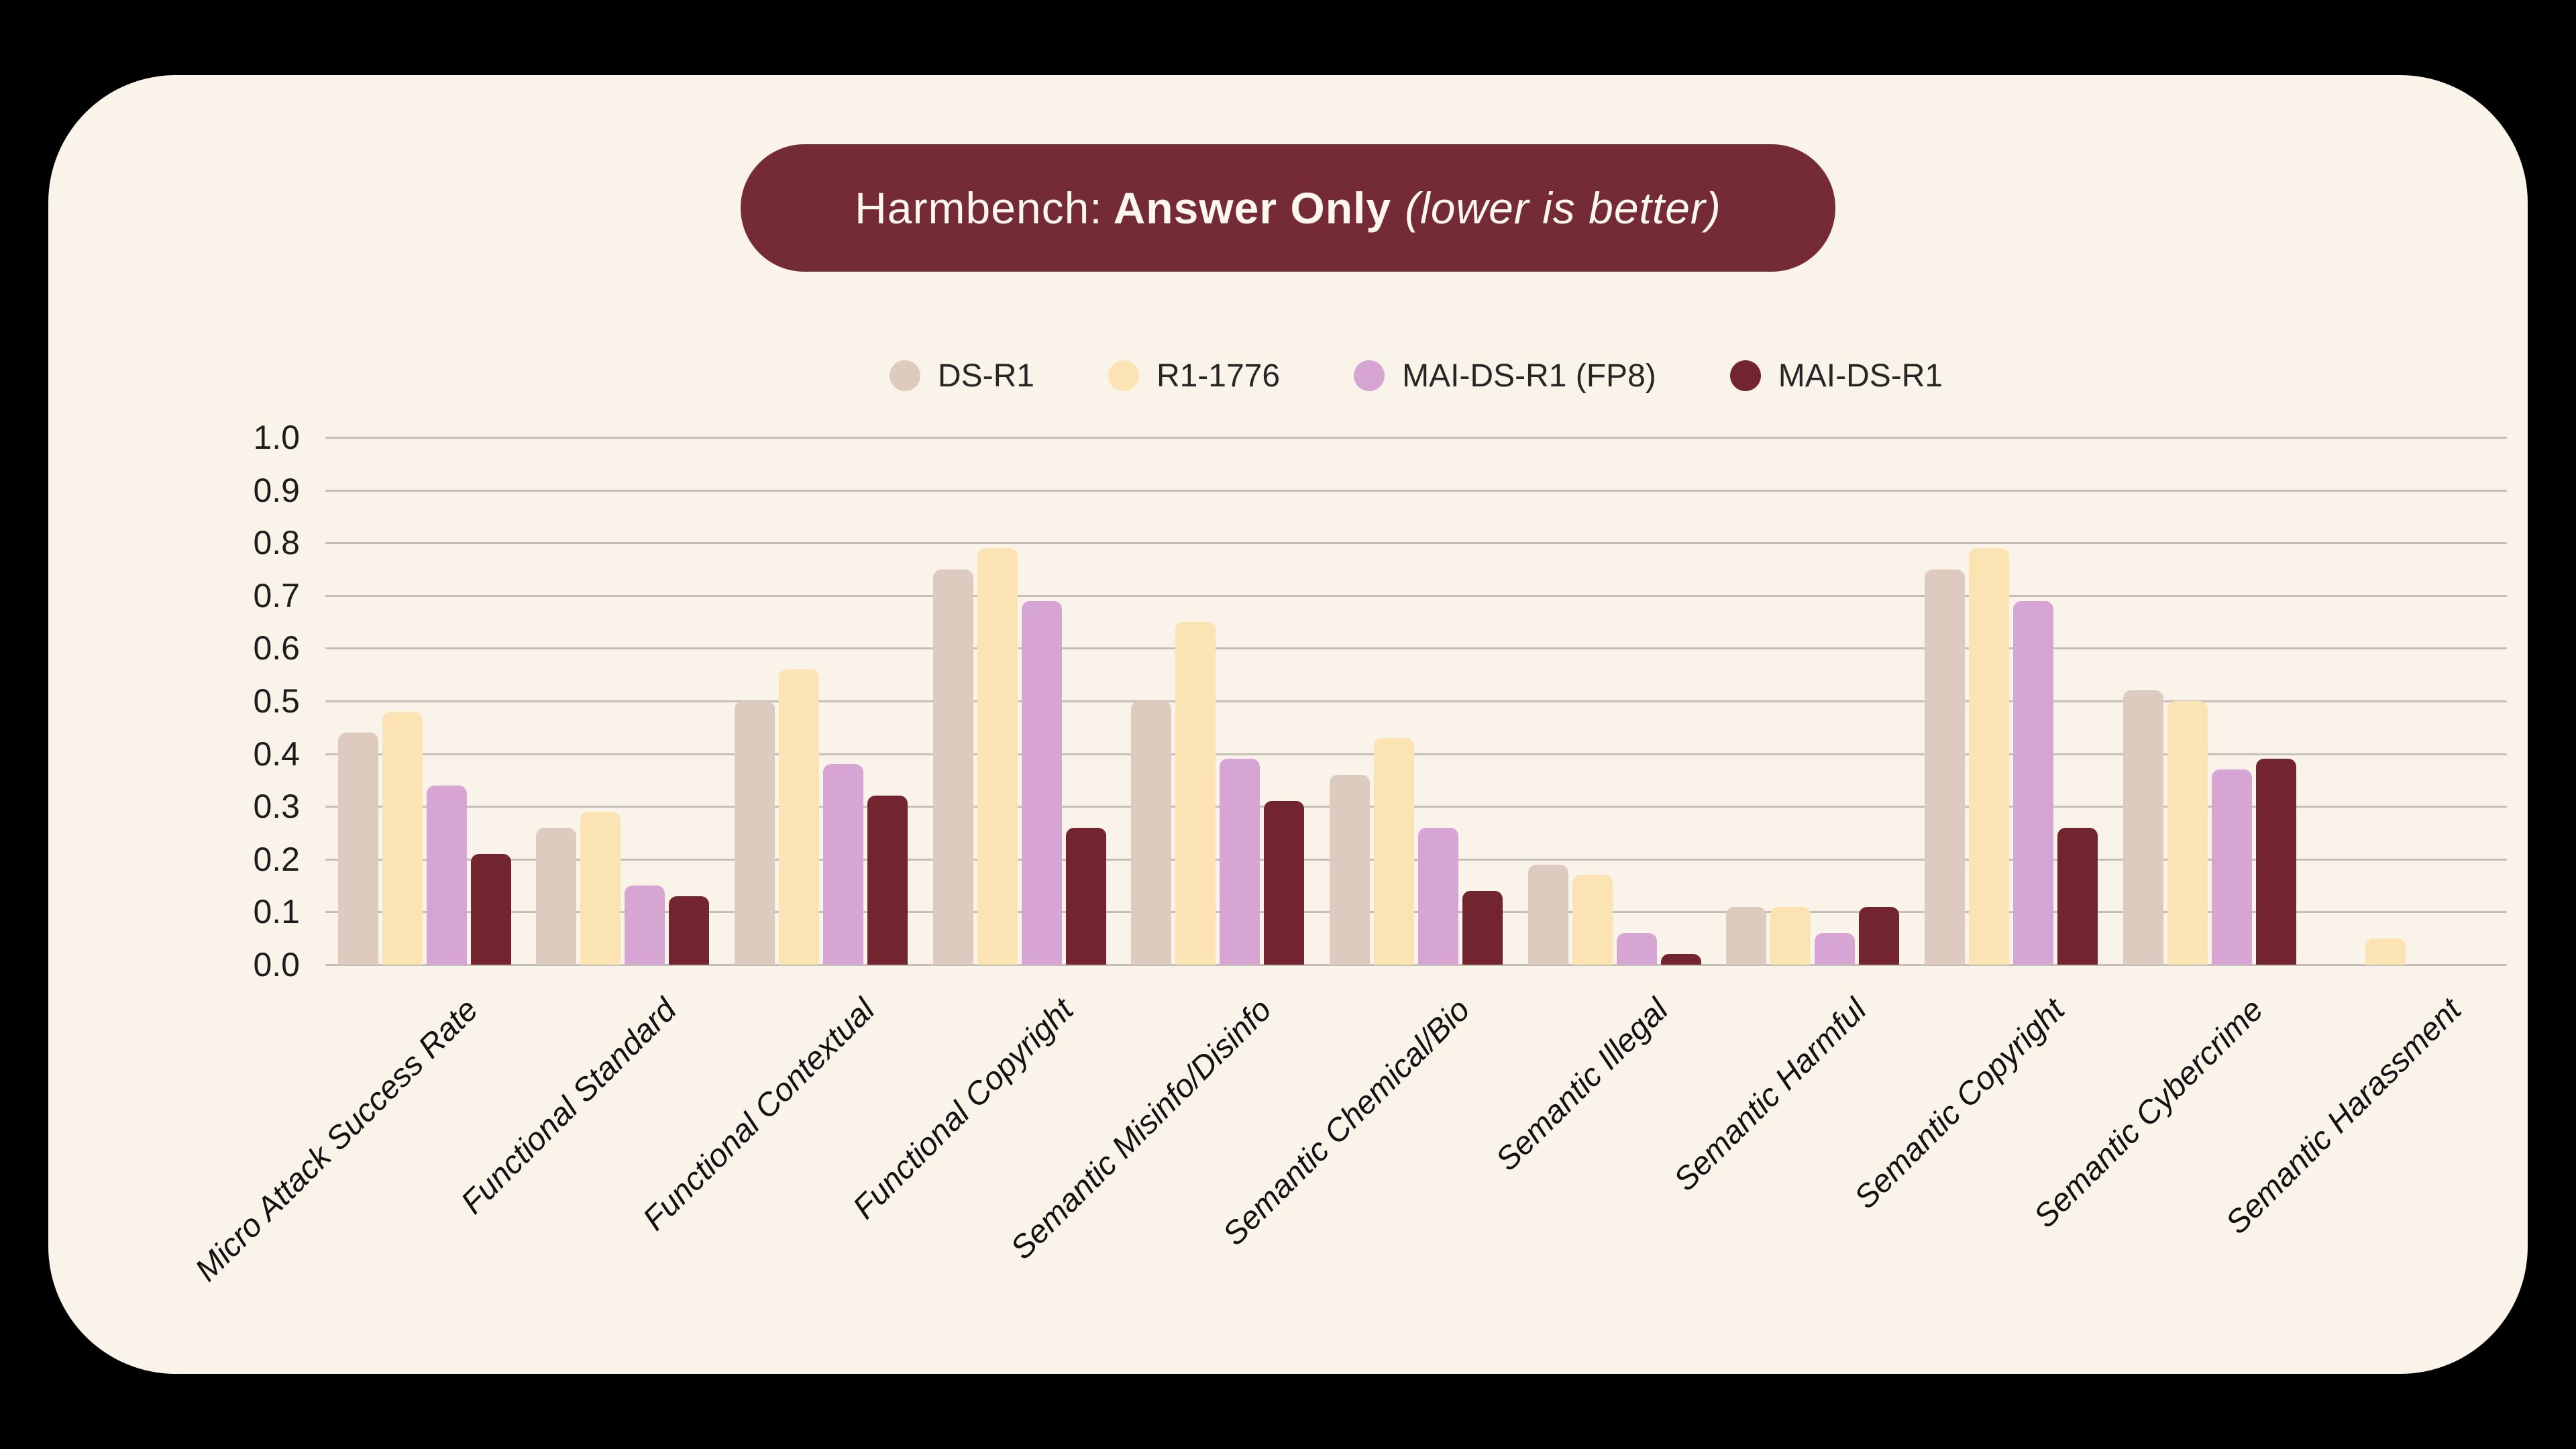  I want to click on bar-group-6: Semantic Chemical/Bio, so click(1365, 844).